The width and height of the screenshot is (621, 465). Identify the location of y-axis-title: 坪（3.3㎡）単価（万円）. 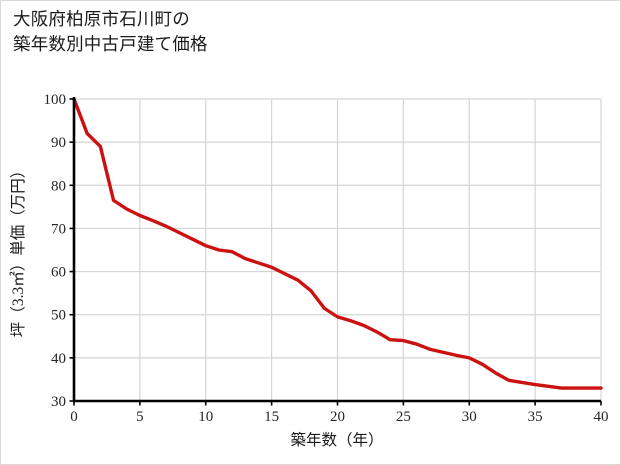
(18, 250).